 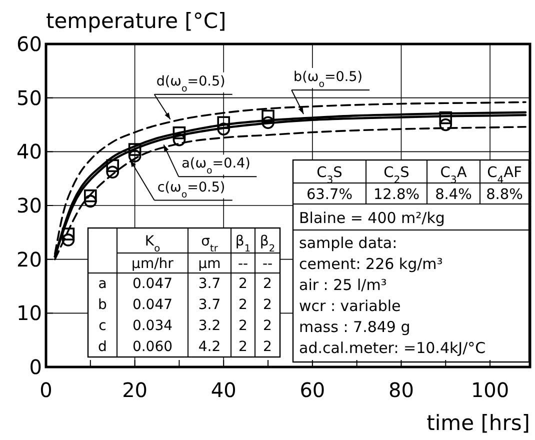 What do you see at coordinates (152, 244) in the screenshot?
I see `annotation: K$_{o}$` at bounding box center [152, 244].